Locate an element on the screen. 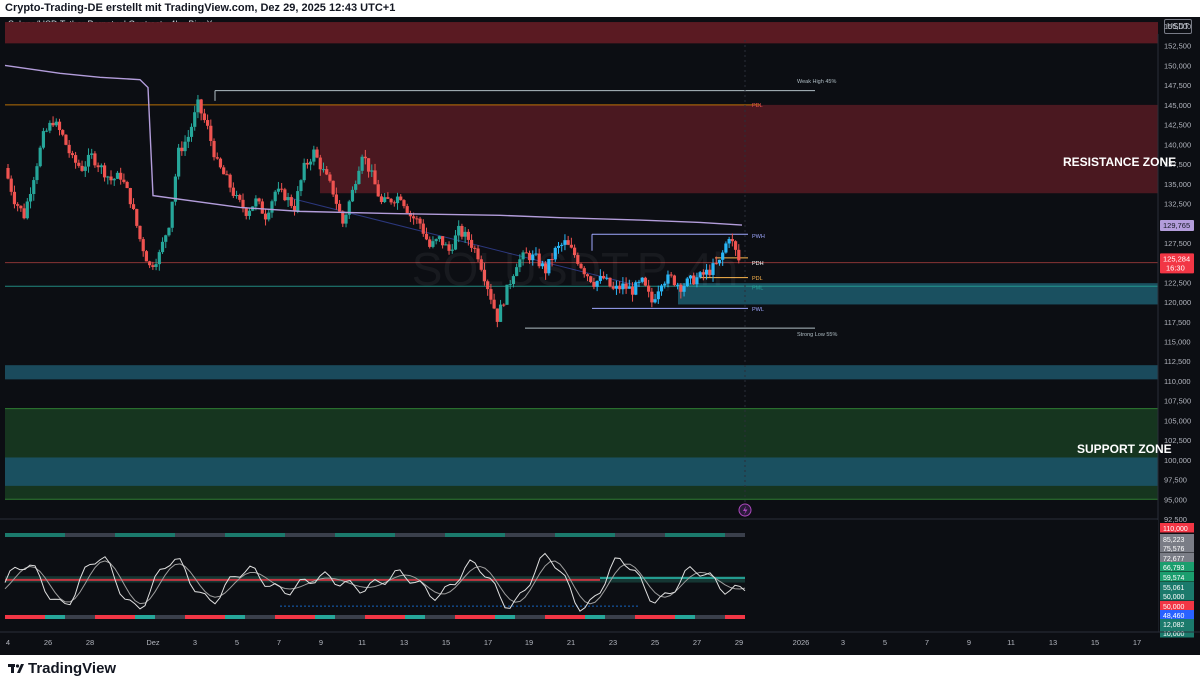  last-price-badge is located at coordinates (1177, 263).